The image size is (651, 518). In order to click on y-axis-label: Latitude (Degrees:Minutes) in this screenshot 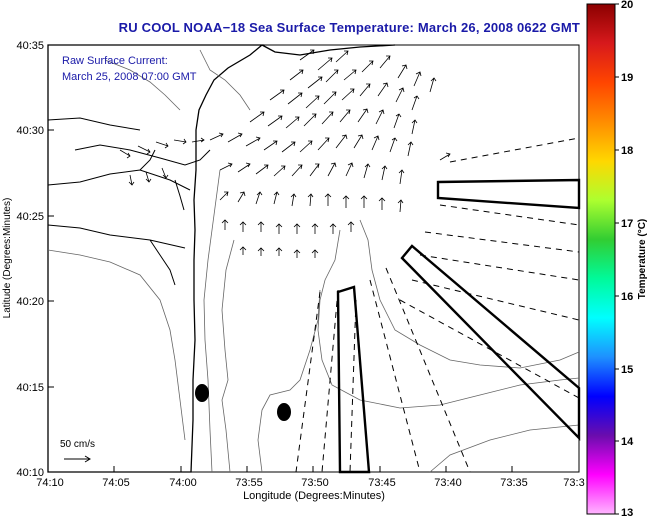, I will do `click(7, 258)`.